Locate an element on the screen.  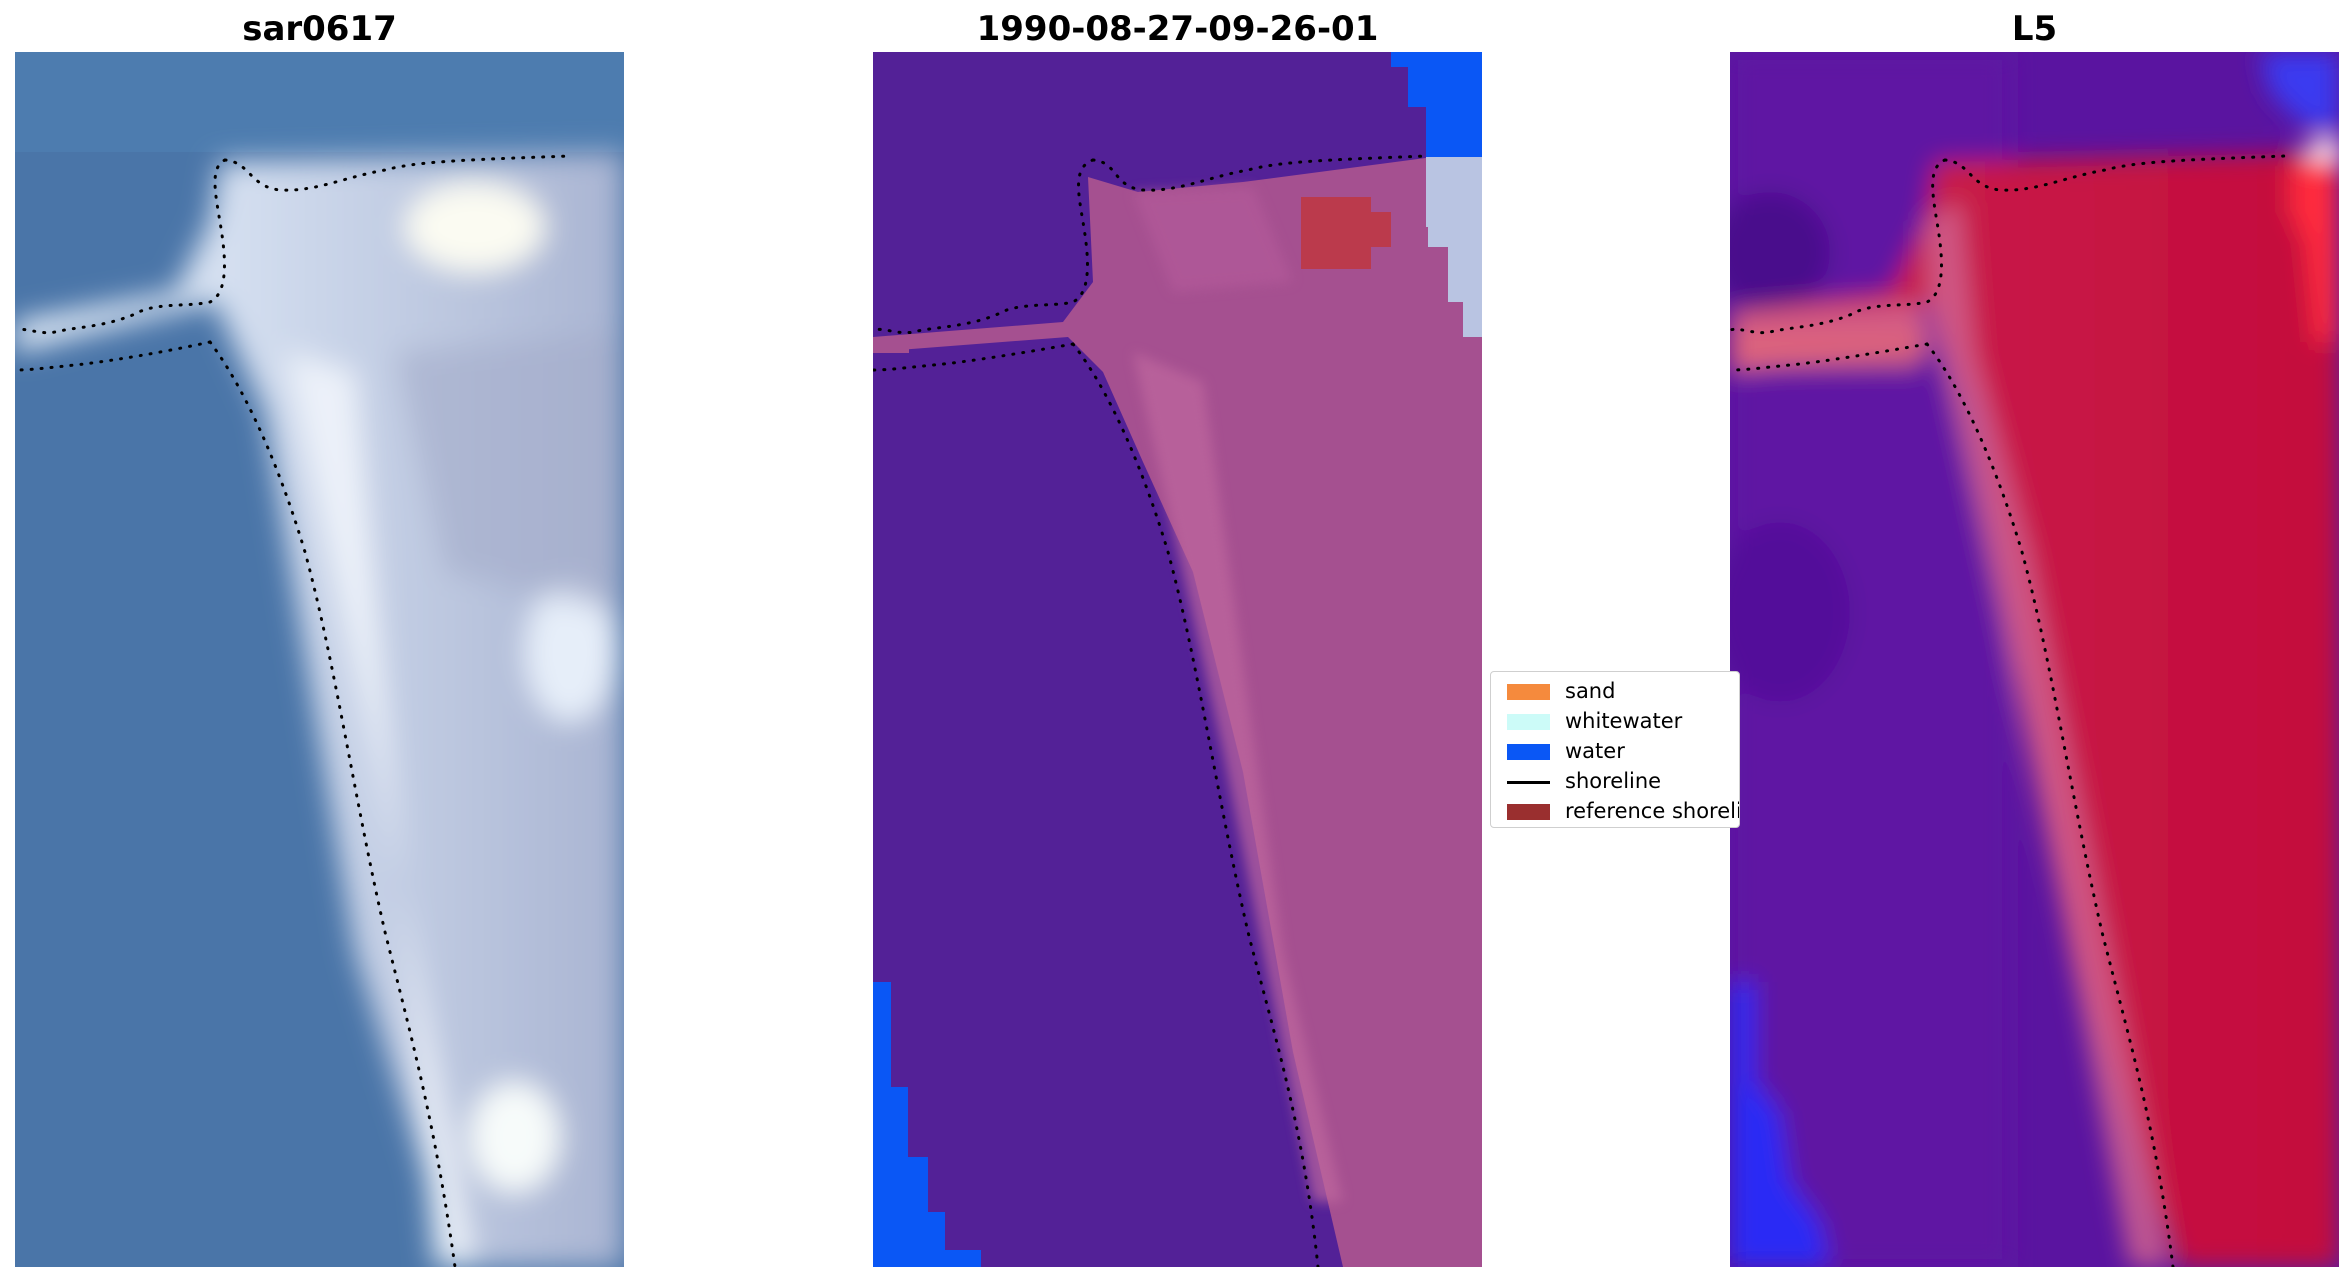
sand-swatch is located at coordinates (1528, 692).